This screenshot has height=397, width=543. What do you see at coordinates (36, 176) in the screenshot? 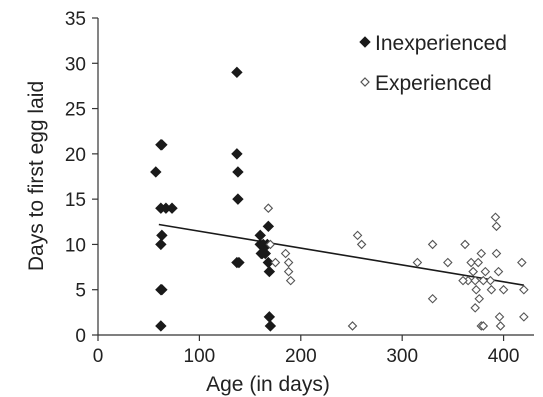
I see `y-axis-title: Days to first egg laid` at bounding box center [36, 176].